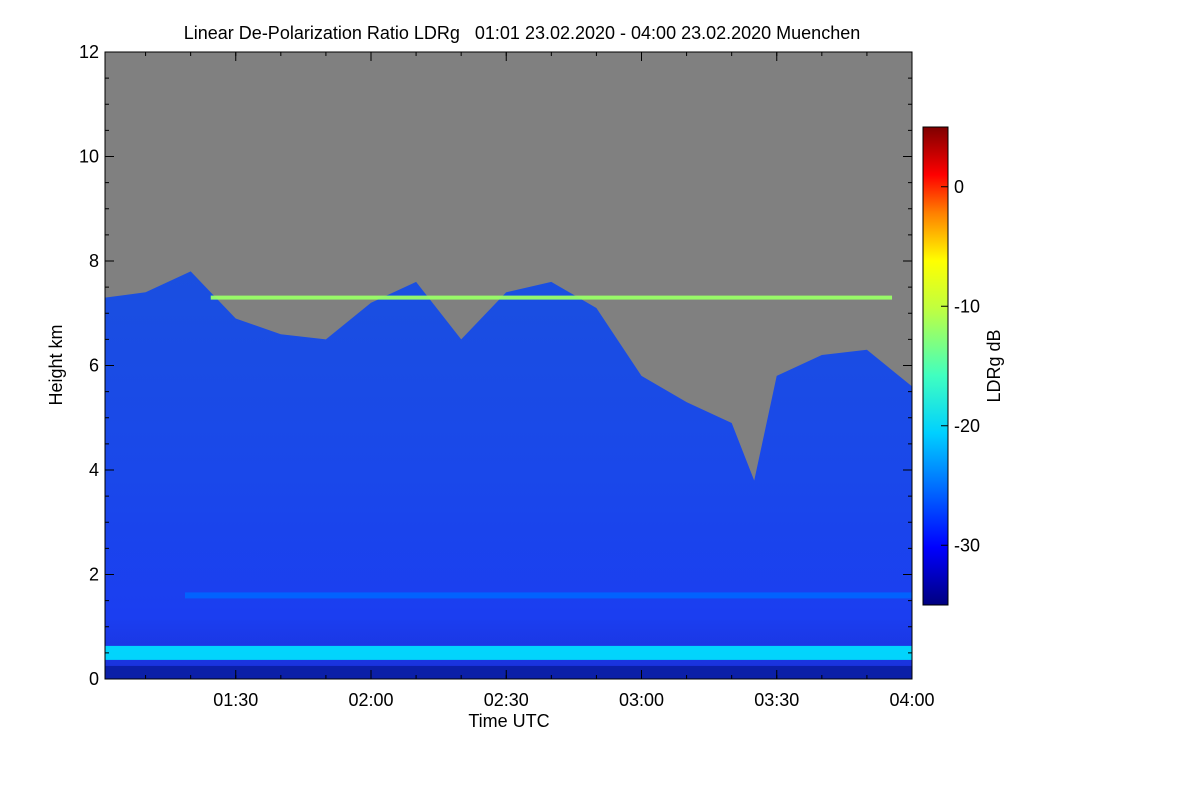 This screenshot has height=800, width=1200. What do you see at coordinates (960, 366) in the screenshot?
I see `colorbar-ticks: 0 -10 -20 -30` at bounding box center [960, 366].